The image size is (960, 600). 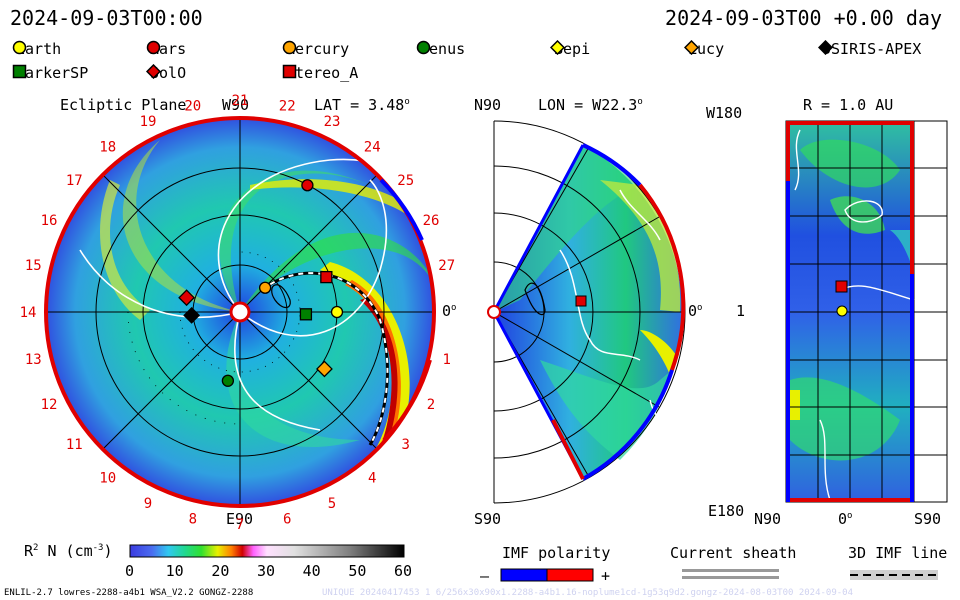 What do you see at coordinates (405, 445) in the screenshot?
I see `longitude-label: 3` at bounding box center [405, 445].